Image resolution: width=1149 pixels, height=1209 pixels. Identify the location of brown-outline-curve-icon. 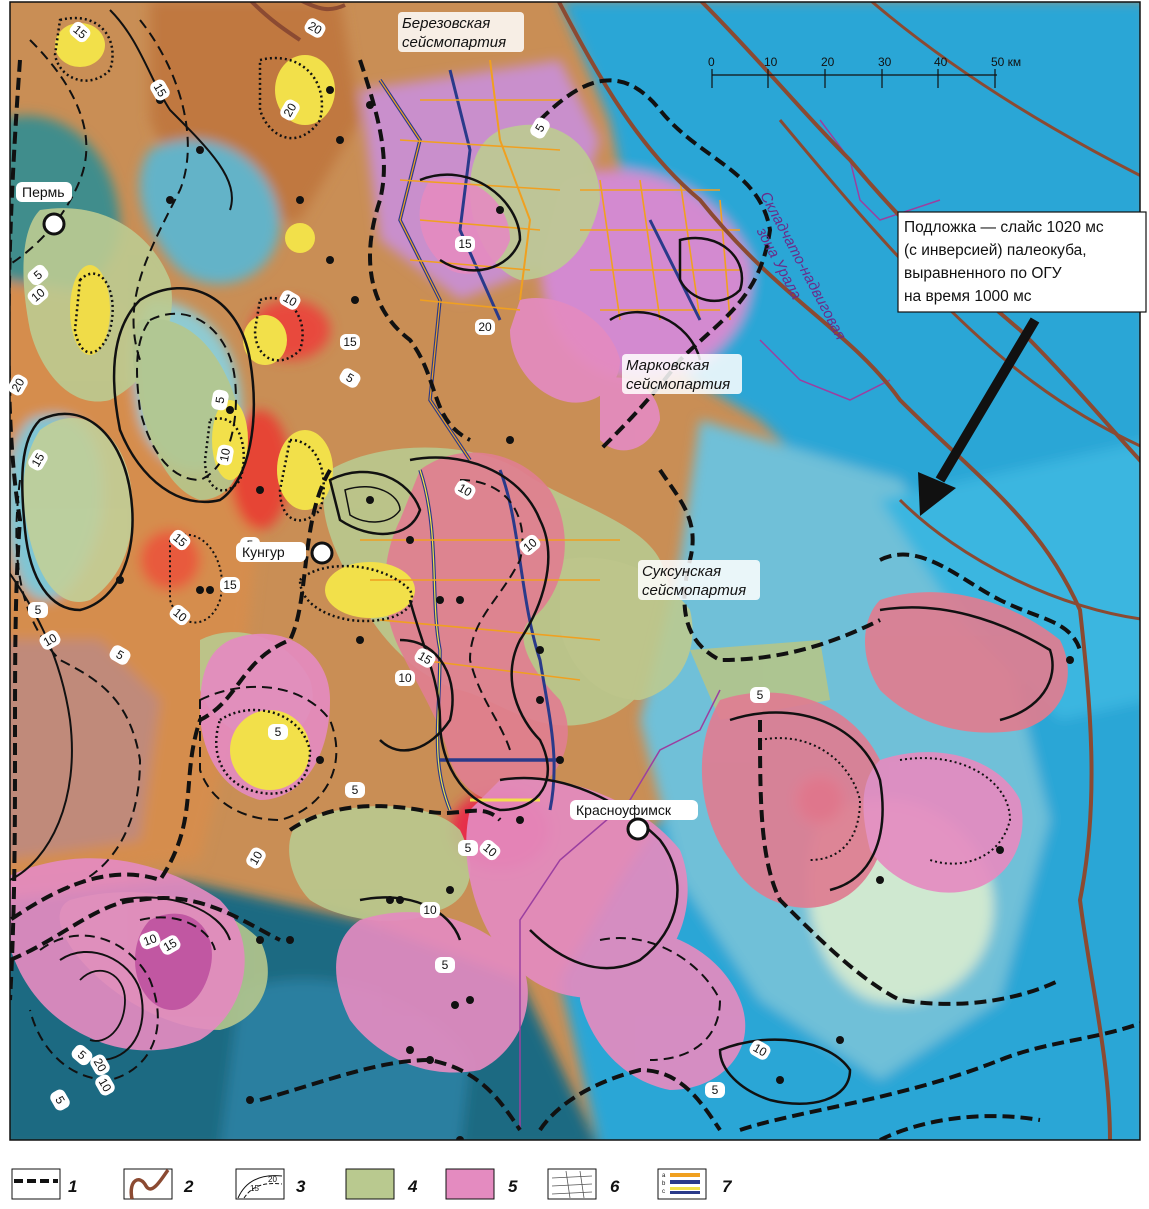
(149, 1184).